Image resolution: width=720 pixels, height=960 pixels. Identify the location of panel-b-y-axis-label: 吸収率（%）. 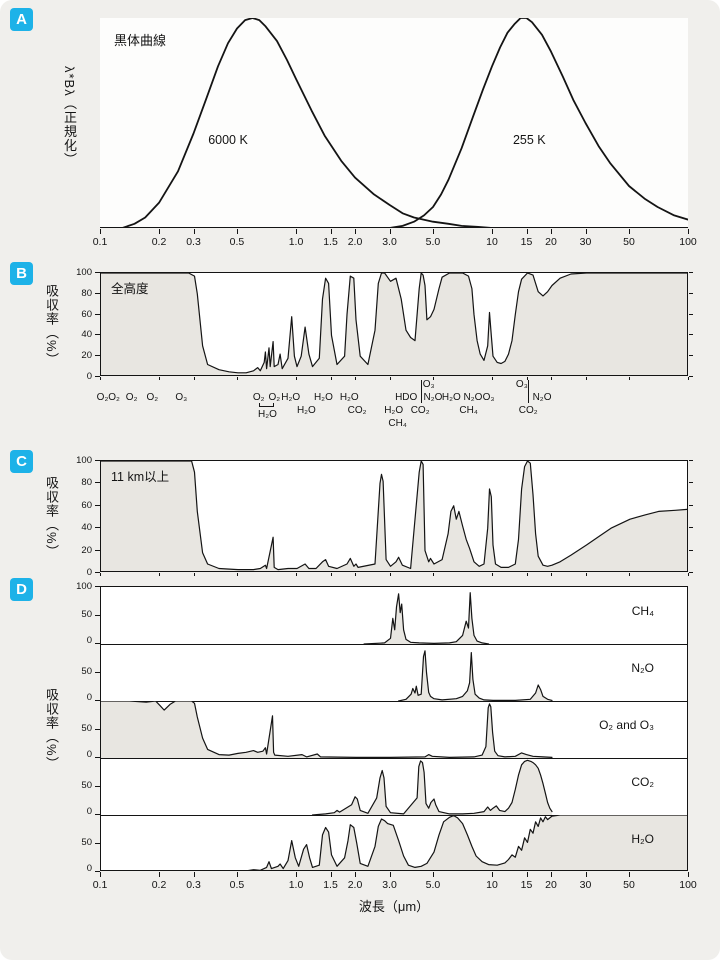
(51, 325).